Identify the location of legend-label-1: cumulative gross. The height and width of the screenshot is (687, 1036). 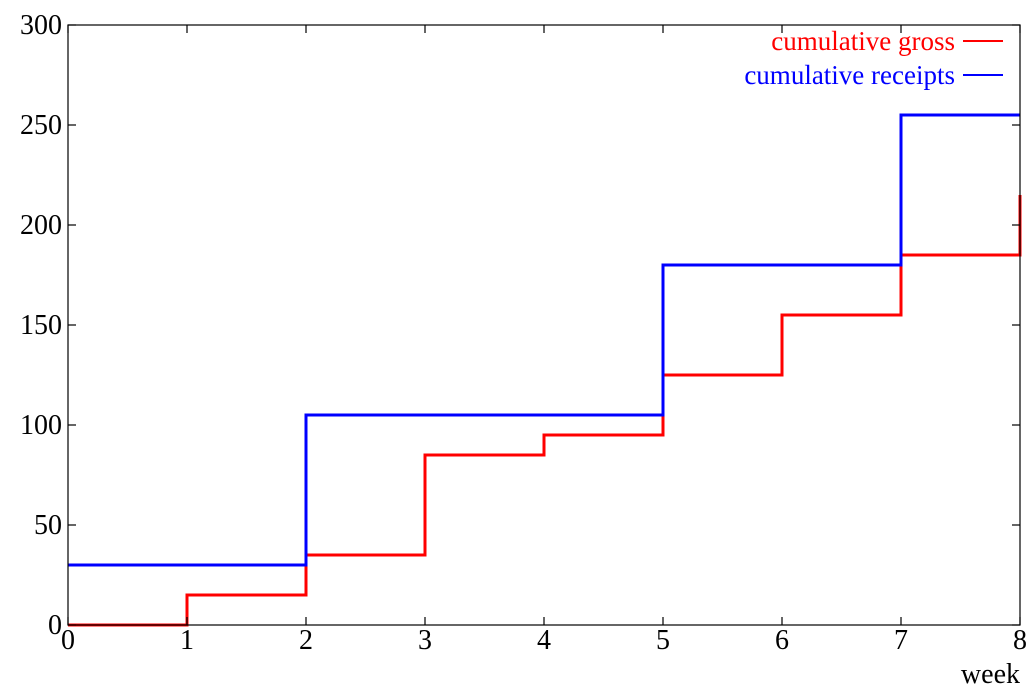
(863, 41).